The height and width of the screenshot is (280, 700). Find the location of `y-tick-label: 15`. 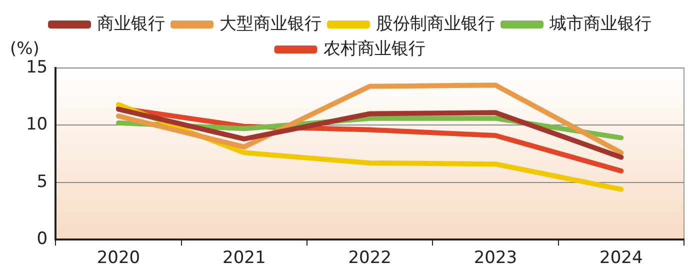

y-tick-label: 15 is located at coordinates (37, 67).